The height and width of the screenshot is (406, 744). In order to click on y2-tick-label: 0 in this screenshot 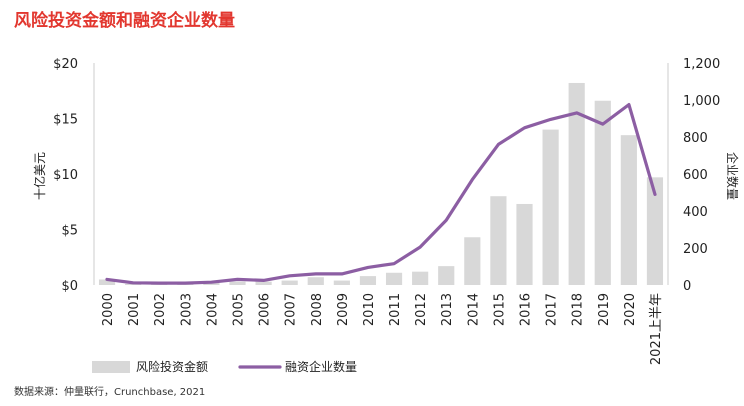, I will do `click(687, 286)`.